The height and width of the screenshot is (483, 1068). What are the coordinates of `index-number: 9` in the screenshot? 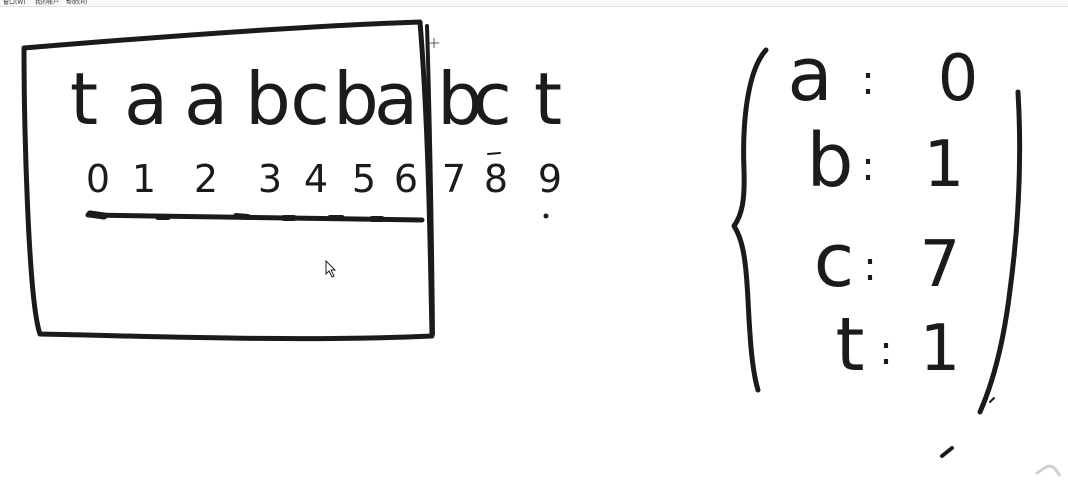 It's located at (550, 179).